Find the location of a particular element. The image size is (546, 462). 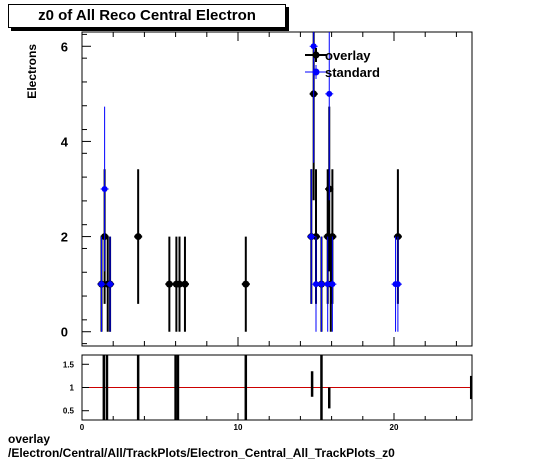

y-tick-label: 2 is located at coordinates (64, 237).